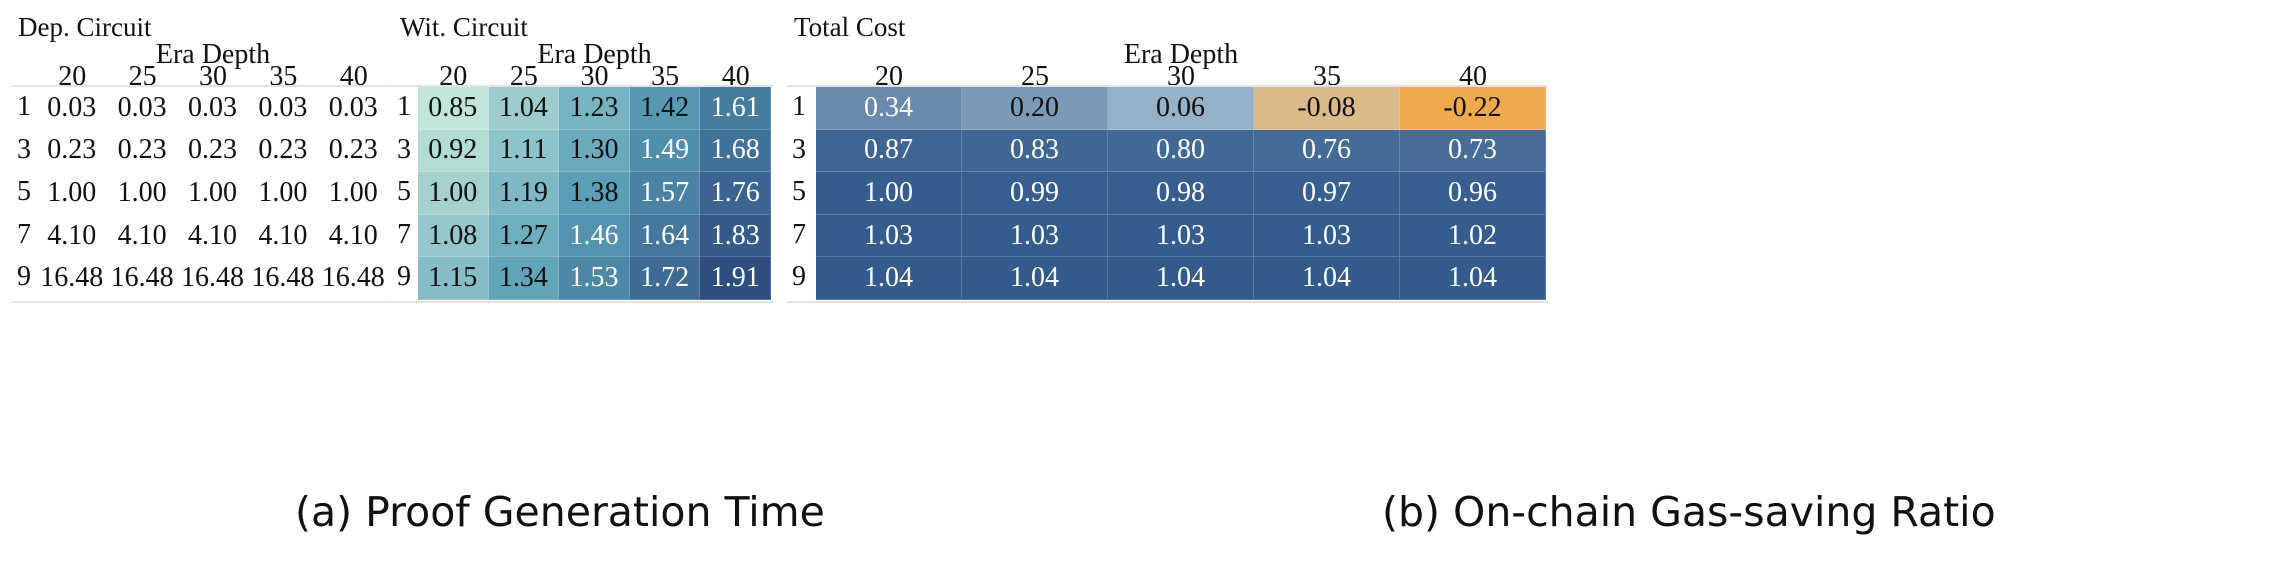 The image size is (2278, 562). I want to click on heatmap-cell: 0.06, so click(1181, 108).